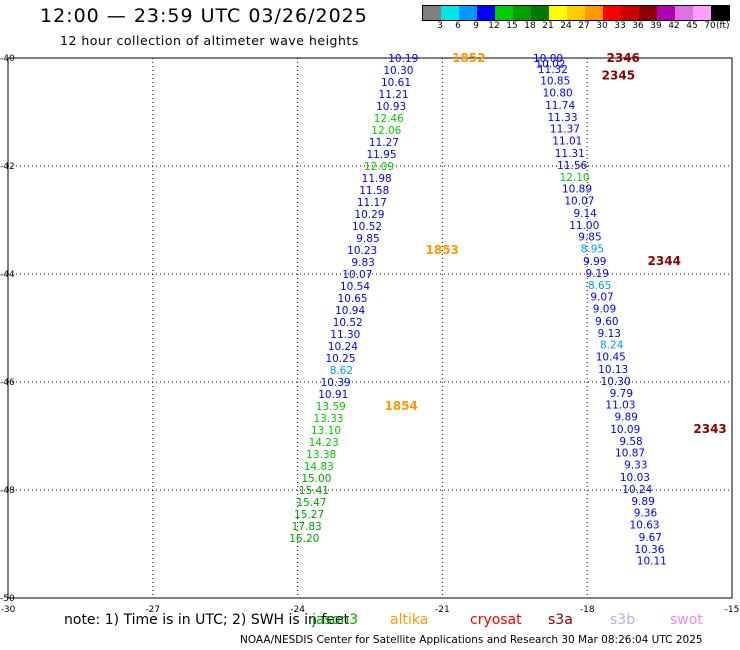 This screenshot has height=650, width=740. Describe the element at coordinates (623, 620) in the screenshot. I see `mission-label-s3b: s3b` at that location.